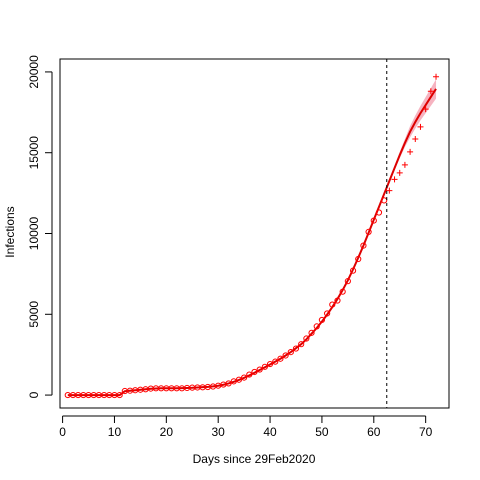 This screenshot has height=480, width=480. Describe the element at coordinates (322, 432) in the screenshot. I see `x-tick-label: 50` at that location.